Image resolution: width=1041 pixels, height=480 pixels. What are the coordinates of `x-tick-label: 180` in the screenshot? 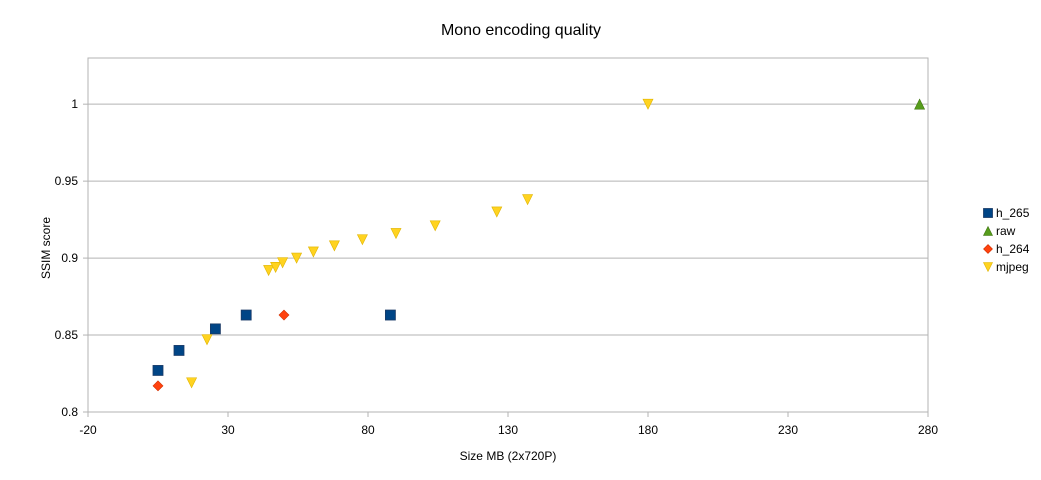 It's located at (648, 430).